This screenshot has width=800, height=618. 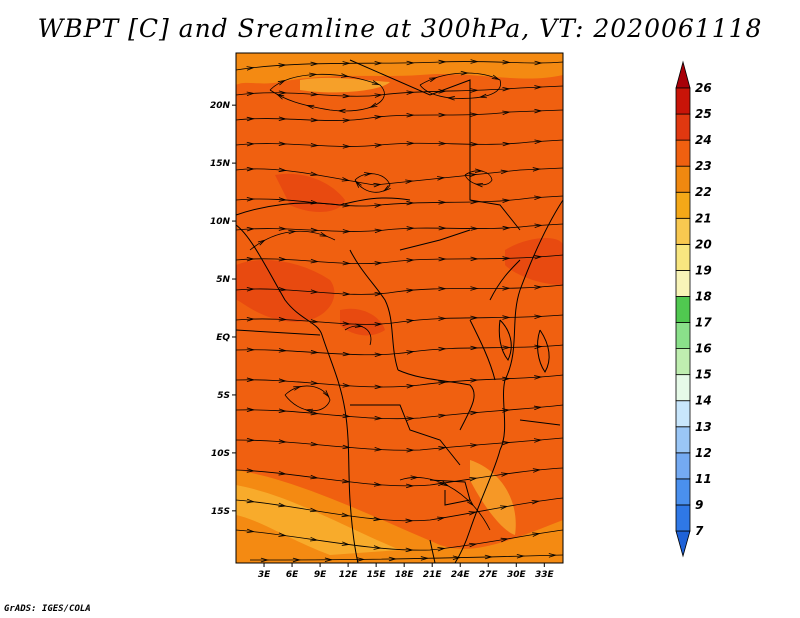 What do you see at coordinates (703, 427) in the screenshot?
I see `colorbar-label: 13` at bounding box center [703, 427].